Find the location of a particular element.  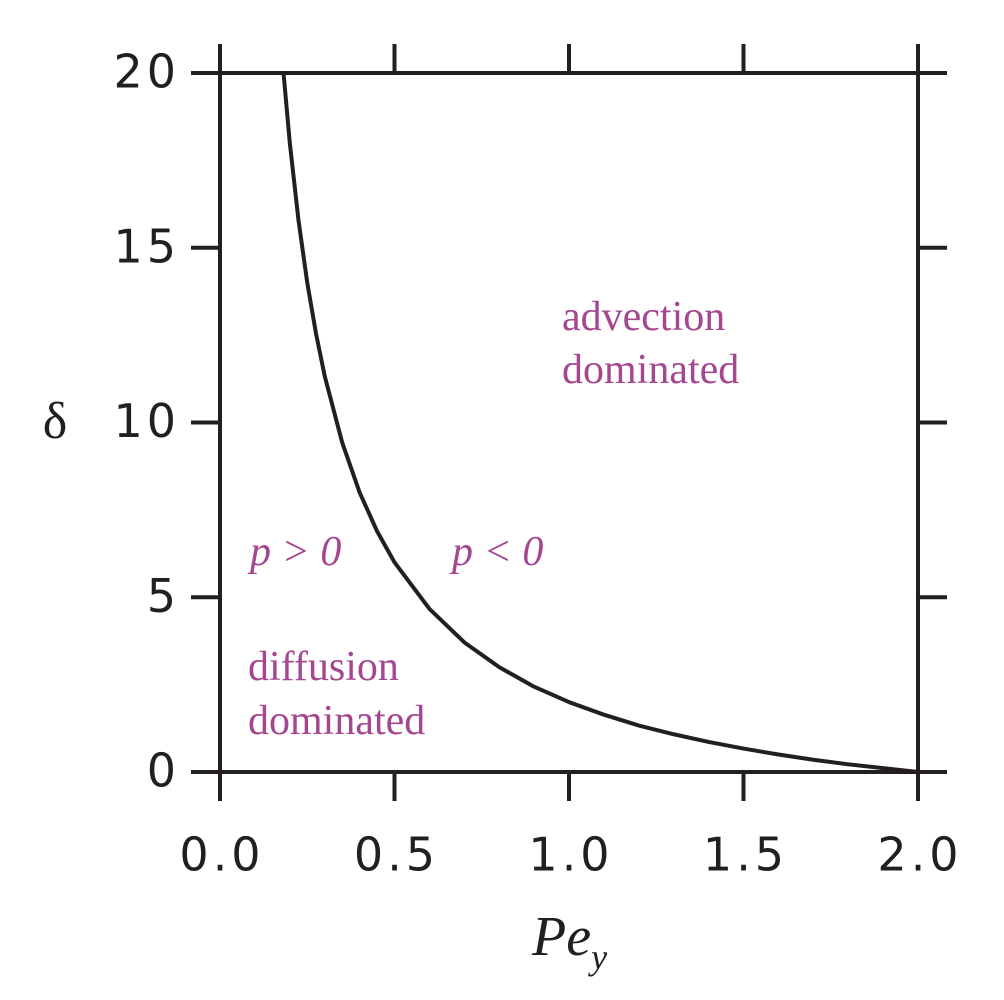

x-tick-label: 1.5 is located at coordinates (745, 855).